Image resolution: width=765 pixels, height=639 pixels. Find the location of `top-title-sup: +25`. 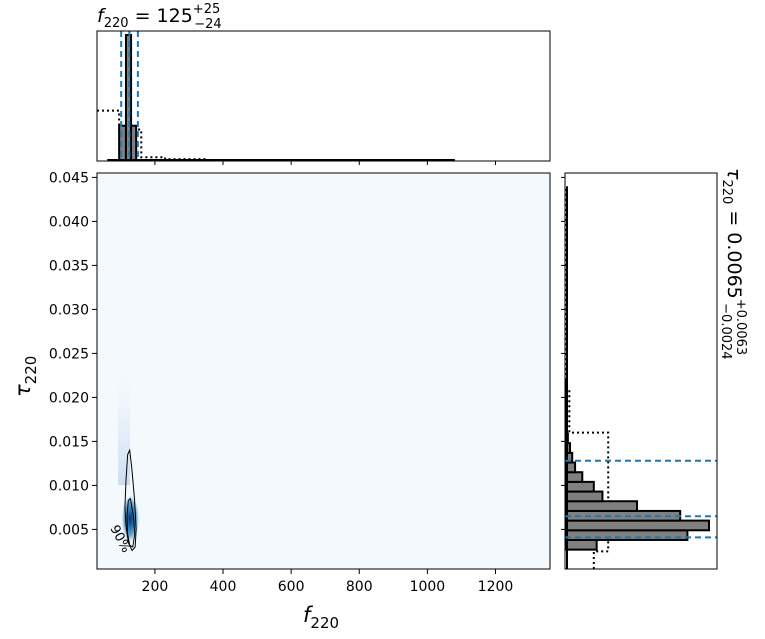

top-title-sup: +25 is located at coordinates (206, 9).